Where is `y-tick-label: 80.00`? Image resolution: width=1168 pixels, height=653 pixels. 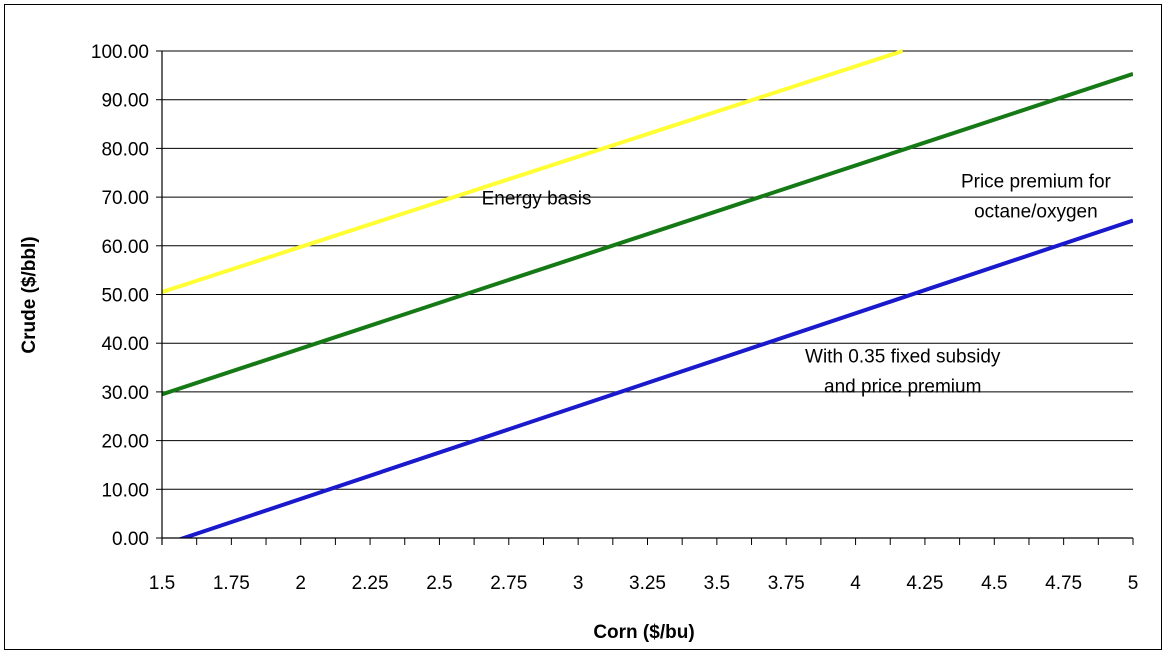
y-tick-label: 80.00 is located at coordinates (125, 149).